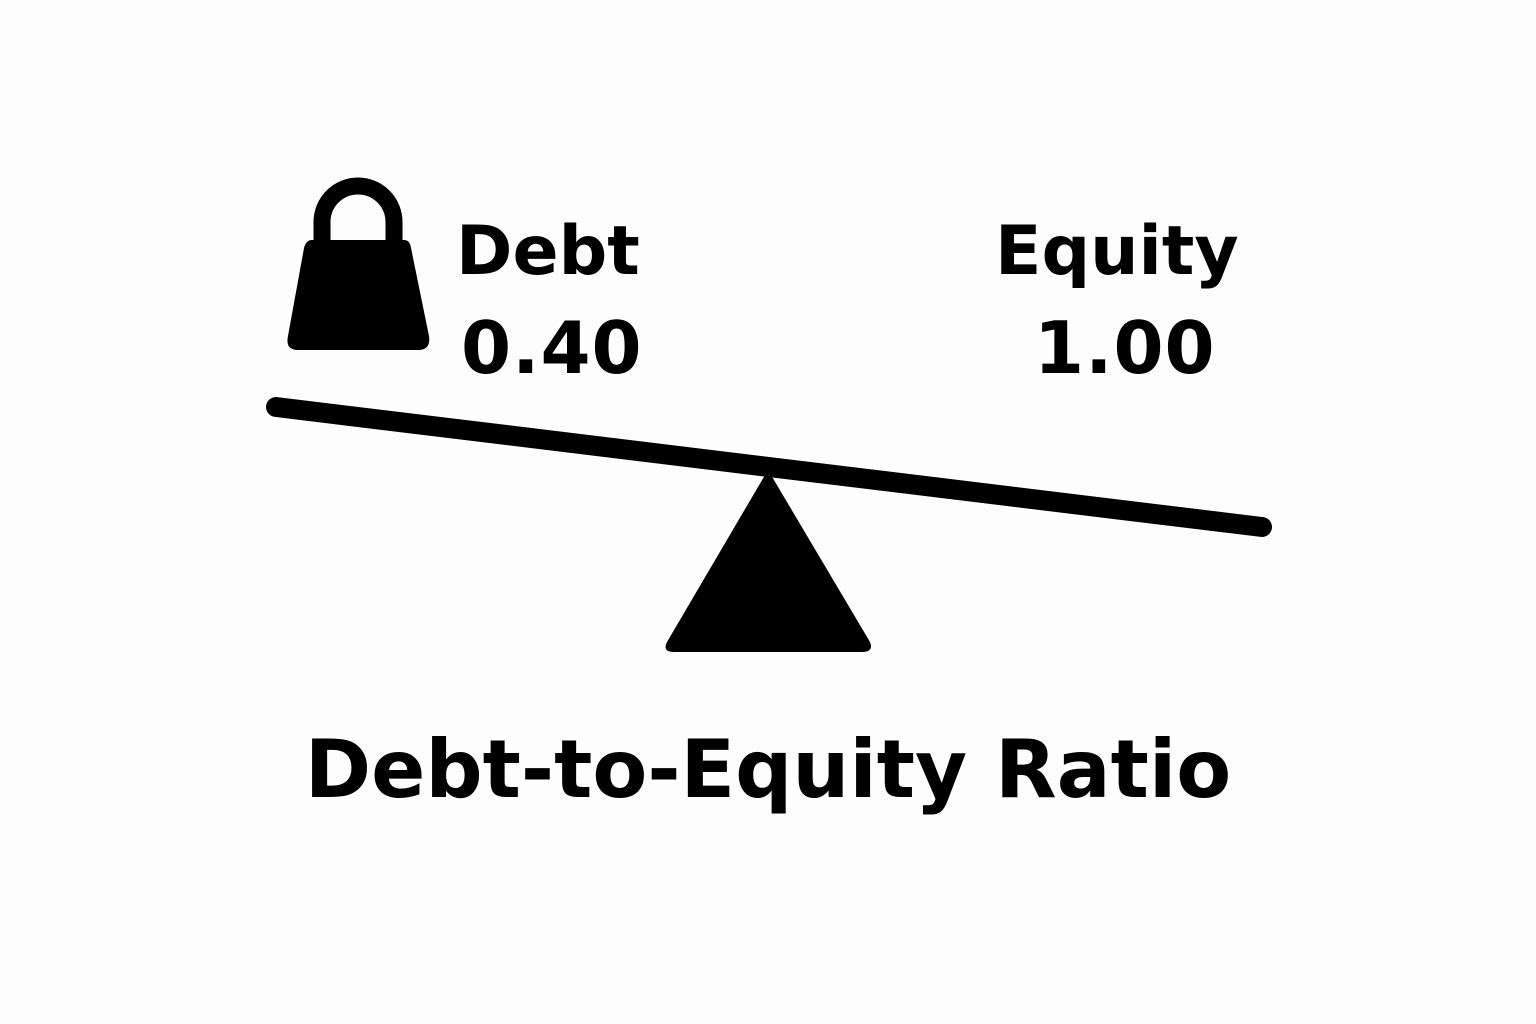  Describe the element at coordinates (358, 263) in the screenshot. I see `weight-icon` at that location.